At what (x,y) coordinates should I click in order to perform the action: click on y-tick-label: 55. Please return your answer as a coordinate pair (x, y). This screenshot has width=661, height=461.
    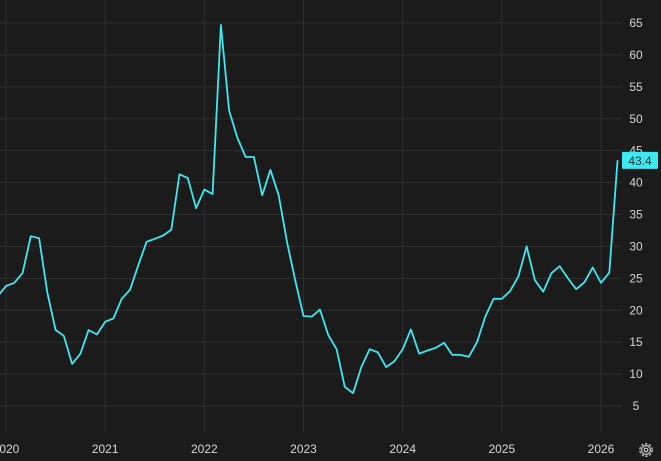
    Looking at the image, I should click on (636, 87).